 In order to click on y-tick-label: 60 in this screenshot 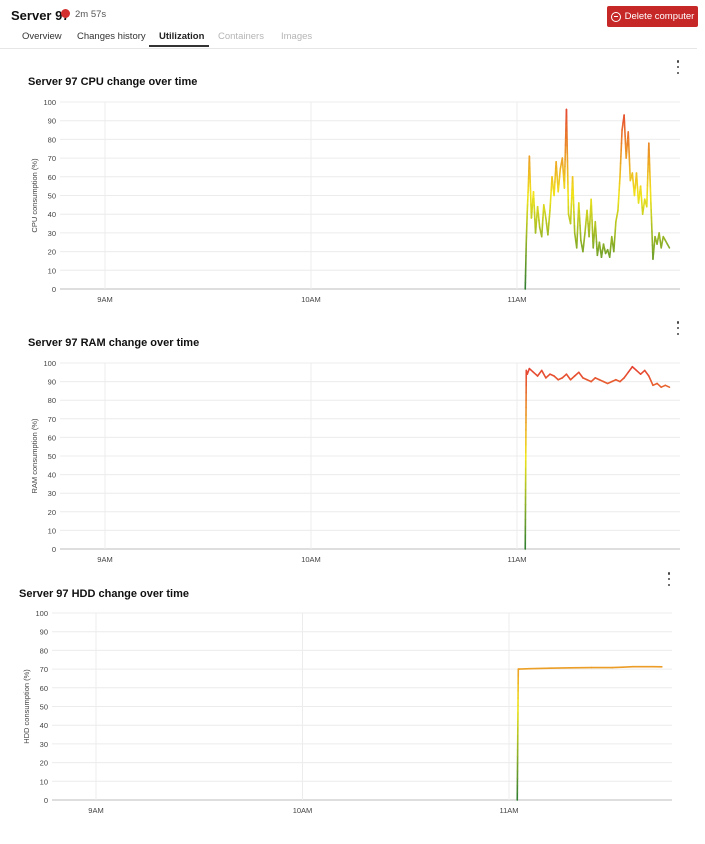, I will do `click(52, 437)`.